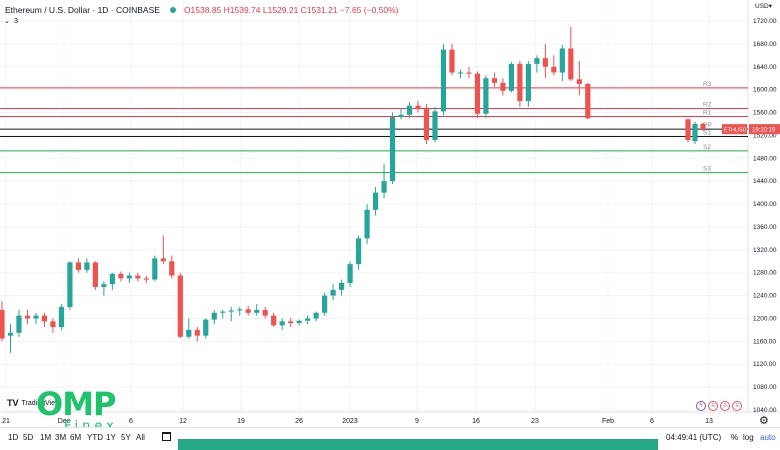 Image resolution: width=780 pixels, height=450 pixels. I want to click on timeframe-button-5y: 5Y, so click(126, 437).